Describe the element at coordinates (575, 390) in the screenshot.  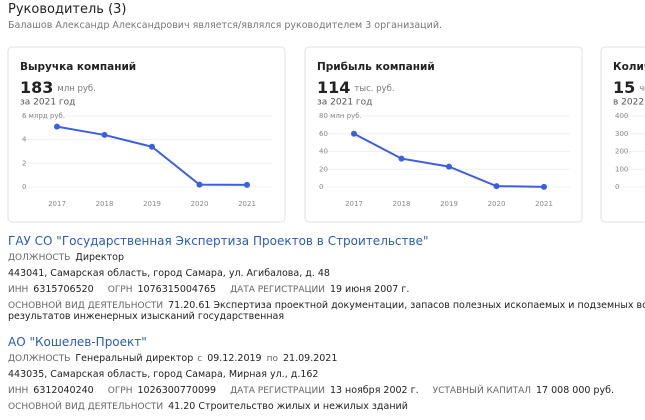
I see `requisite-value: 17 008 000 руб.` at that location.